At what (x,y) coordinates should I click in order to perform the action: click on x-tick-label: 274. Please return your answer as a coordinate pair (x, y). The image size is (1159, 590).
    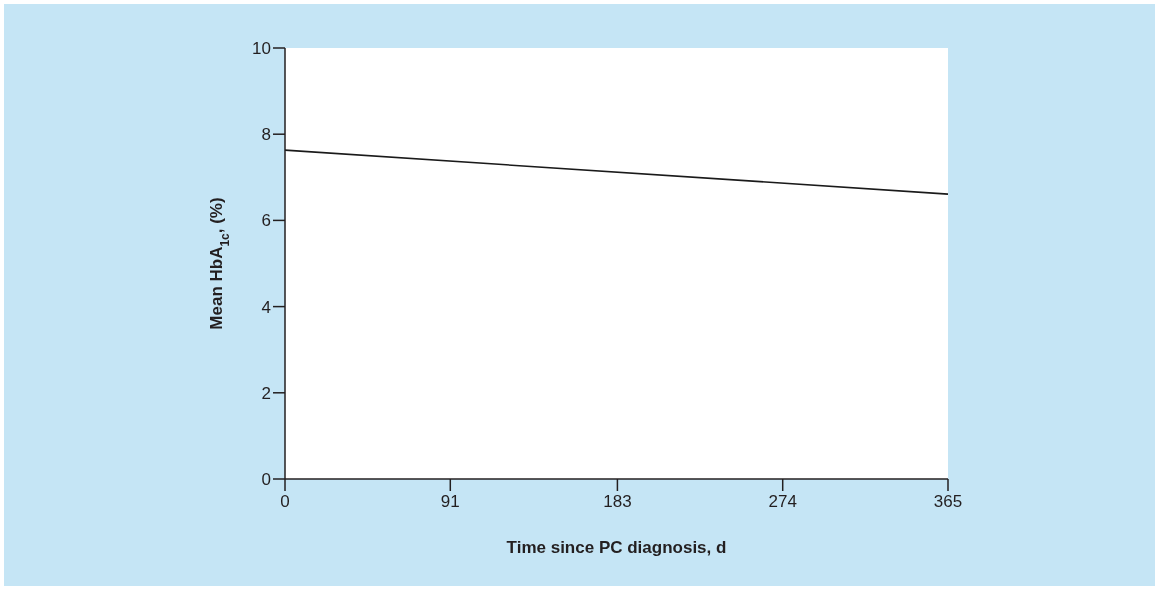
    Looking at the image, I should click on (782, 501).